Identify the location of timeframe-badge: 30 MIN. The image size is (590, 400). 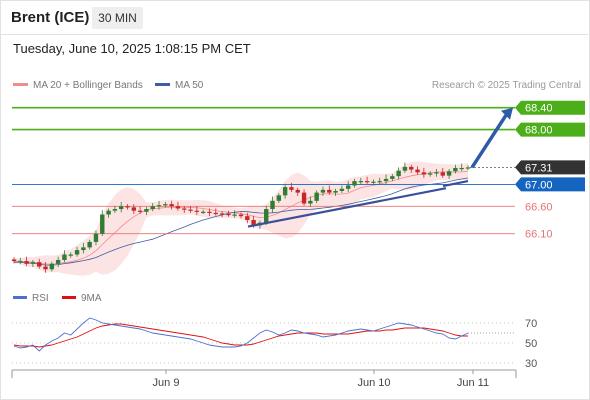
(117, 18).